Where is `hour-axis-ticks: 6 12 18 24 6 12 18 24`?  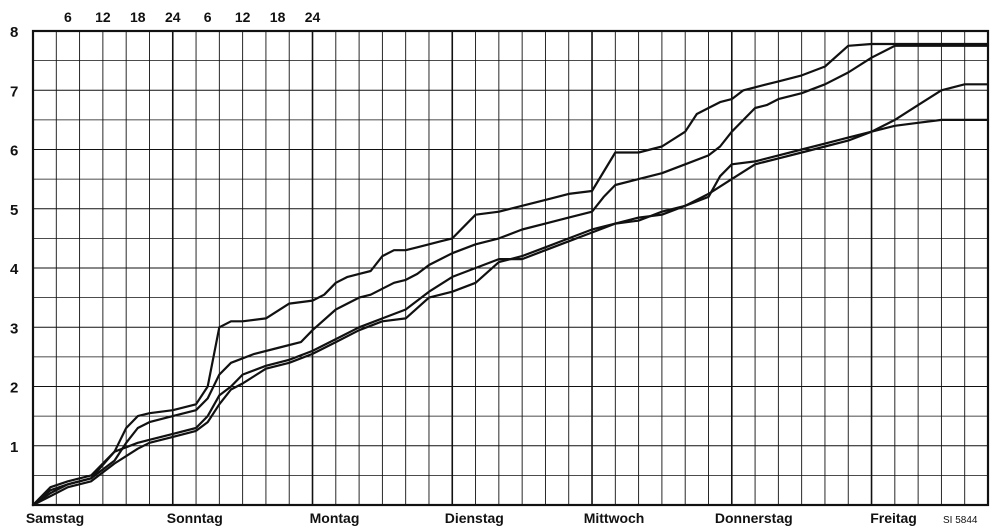 hour-axis-ticks: 6 12 18 24 6 12 18 24 is located at coordinates (192, 17).